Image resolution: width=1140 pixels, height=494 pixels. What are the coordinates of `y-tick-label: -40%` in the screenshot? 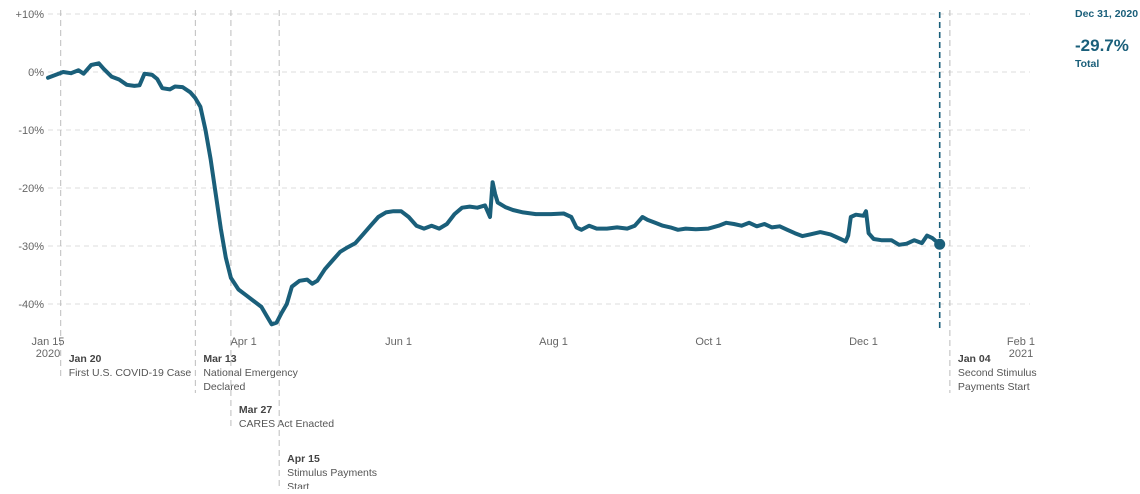 It's located at (31, 305).